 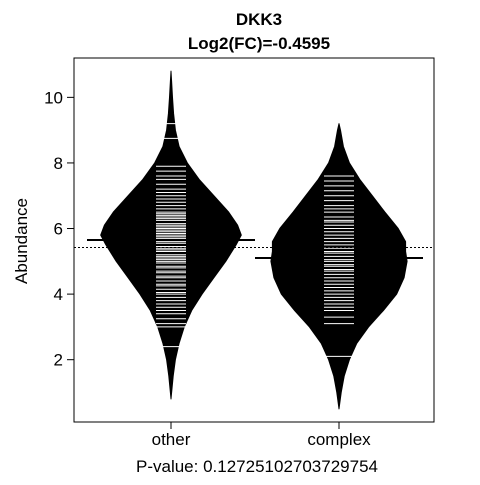 I want to click on y-tick-label-8: 8, so click(x=58, y=163).